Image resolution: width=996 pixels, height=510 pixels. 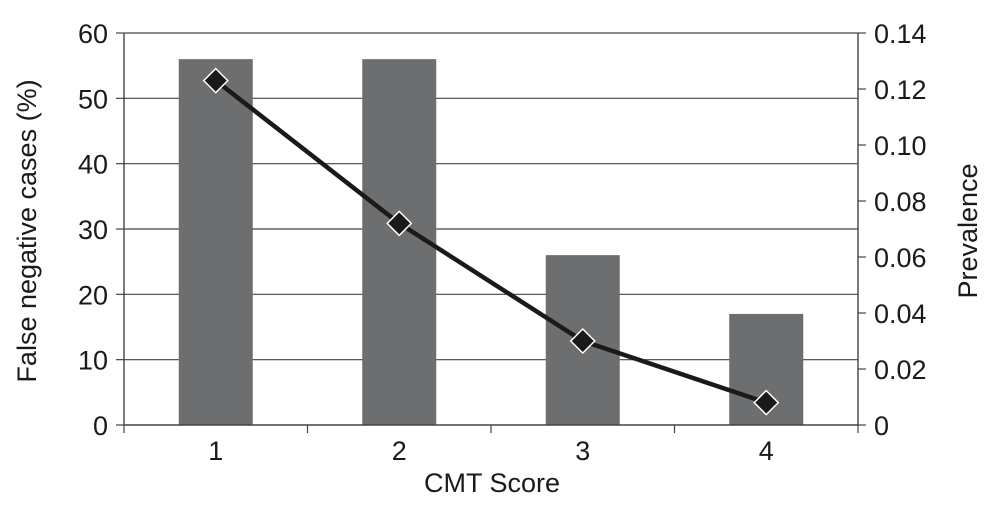 What do you see at coordinates (93, 34) in the screenshot?
I see `y-tick-label: 60` at bounding box center [93, 34].